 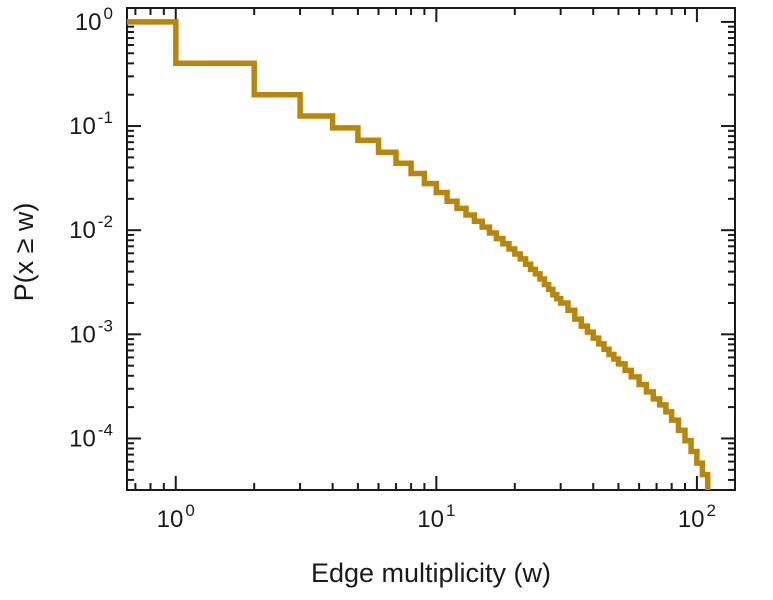 What do you see at coordinates (91, 124) in the screenshot?
I see `y-tick-label: 10 -1` at bounding box center [91, 124].